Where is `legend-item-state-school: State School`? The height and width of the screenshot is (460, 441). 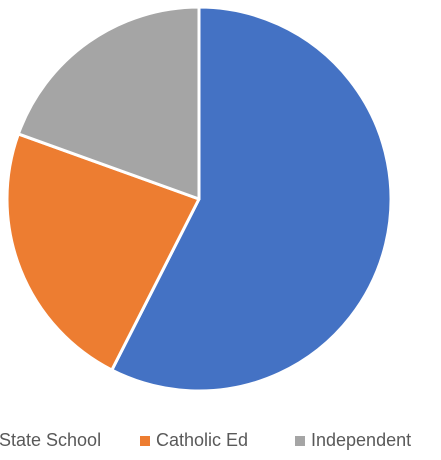
legend-item-state-school: State School is located at coordinates (50, 440).